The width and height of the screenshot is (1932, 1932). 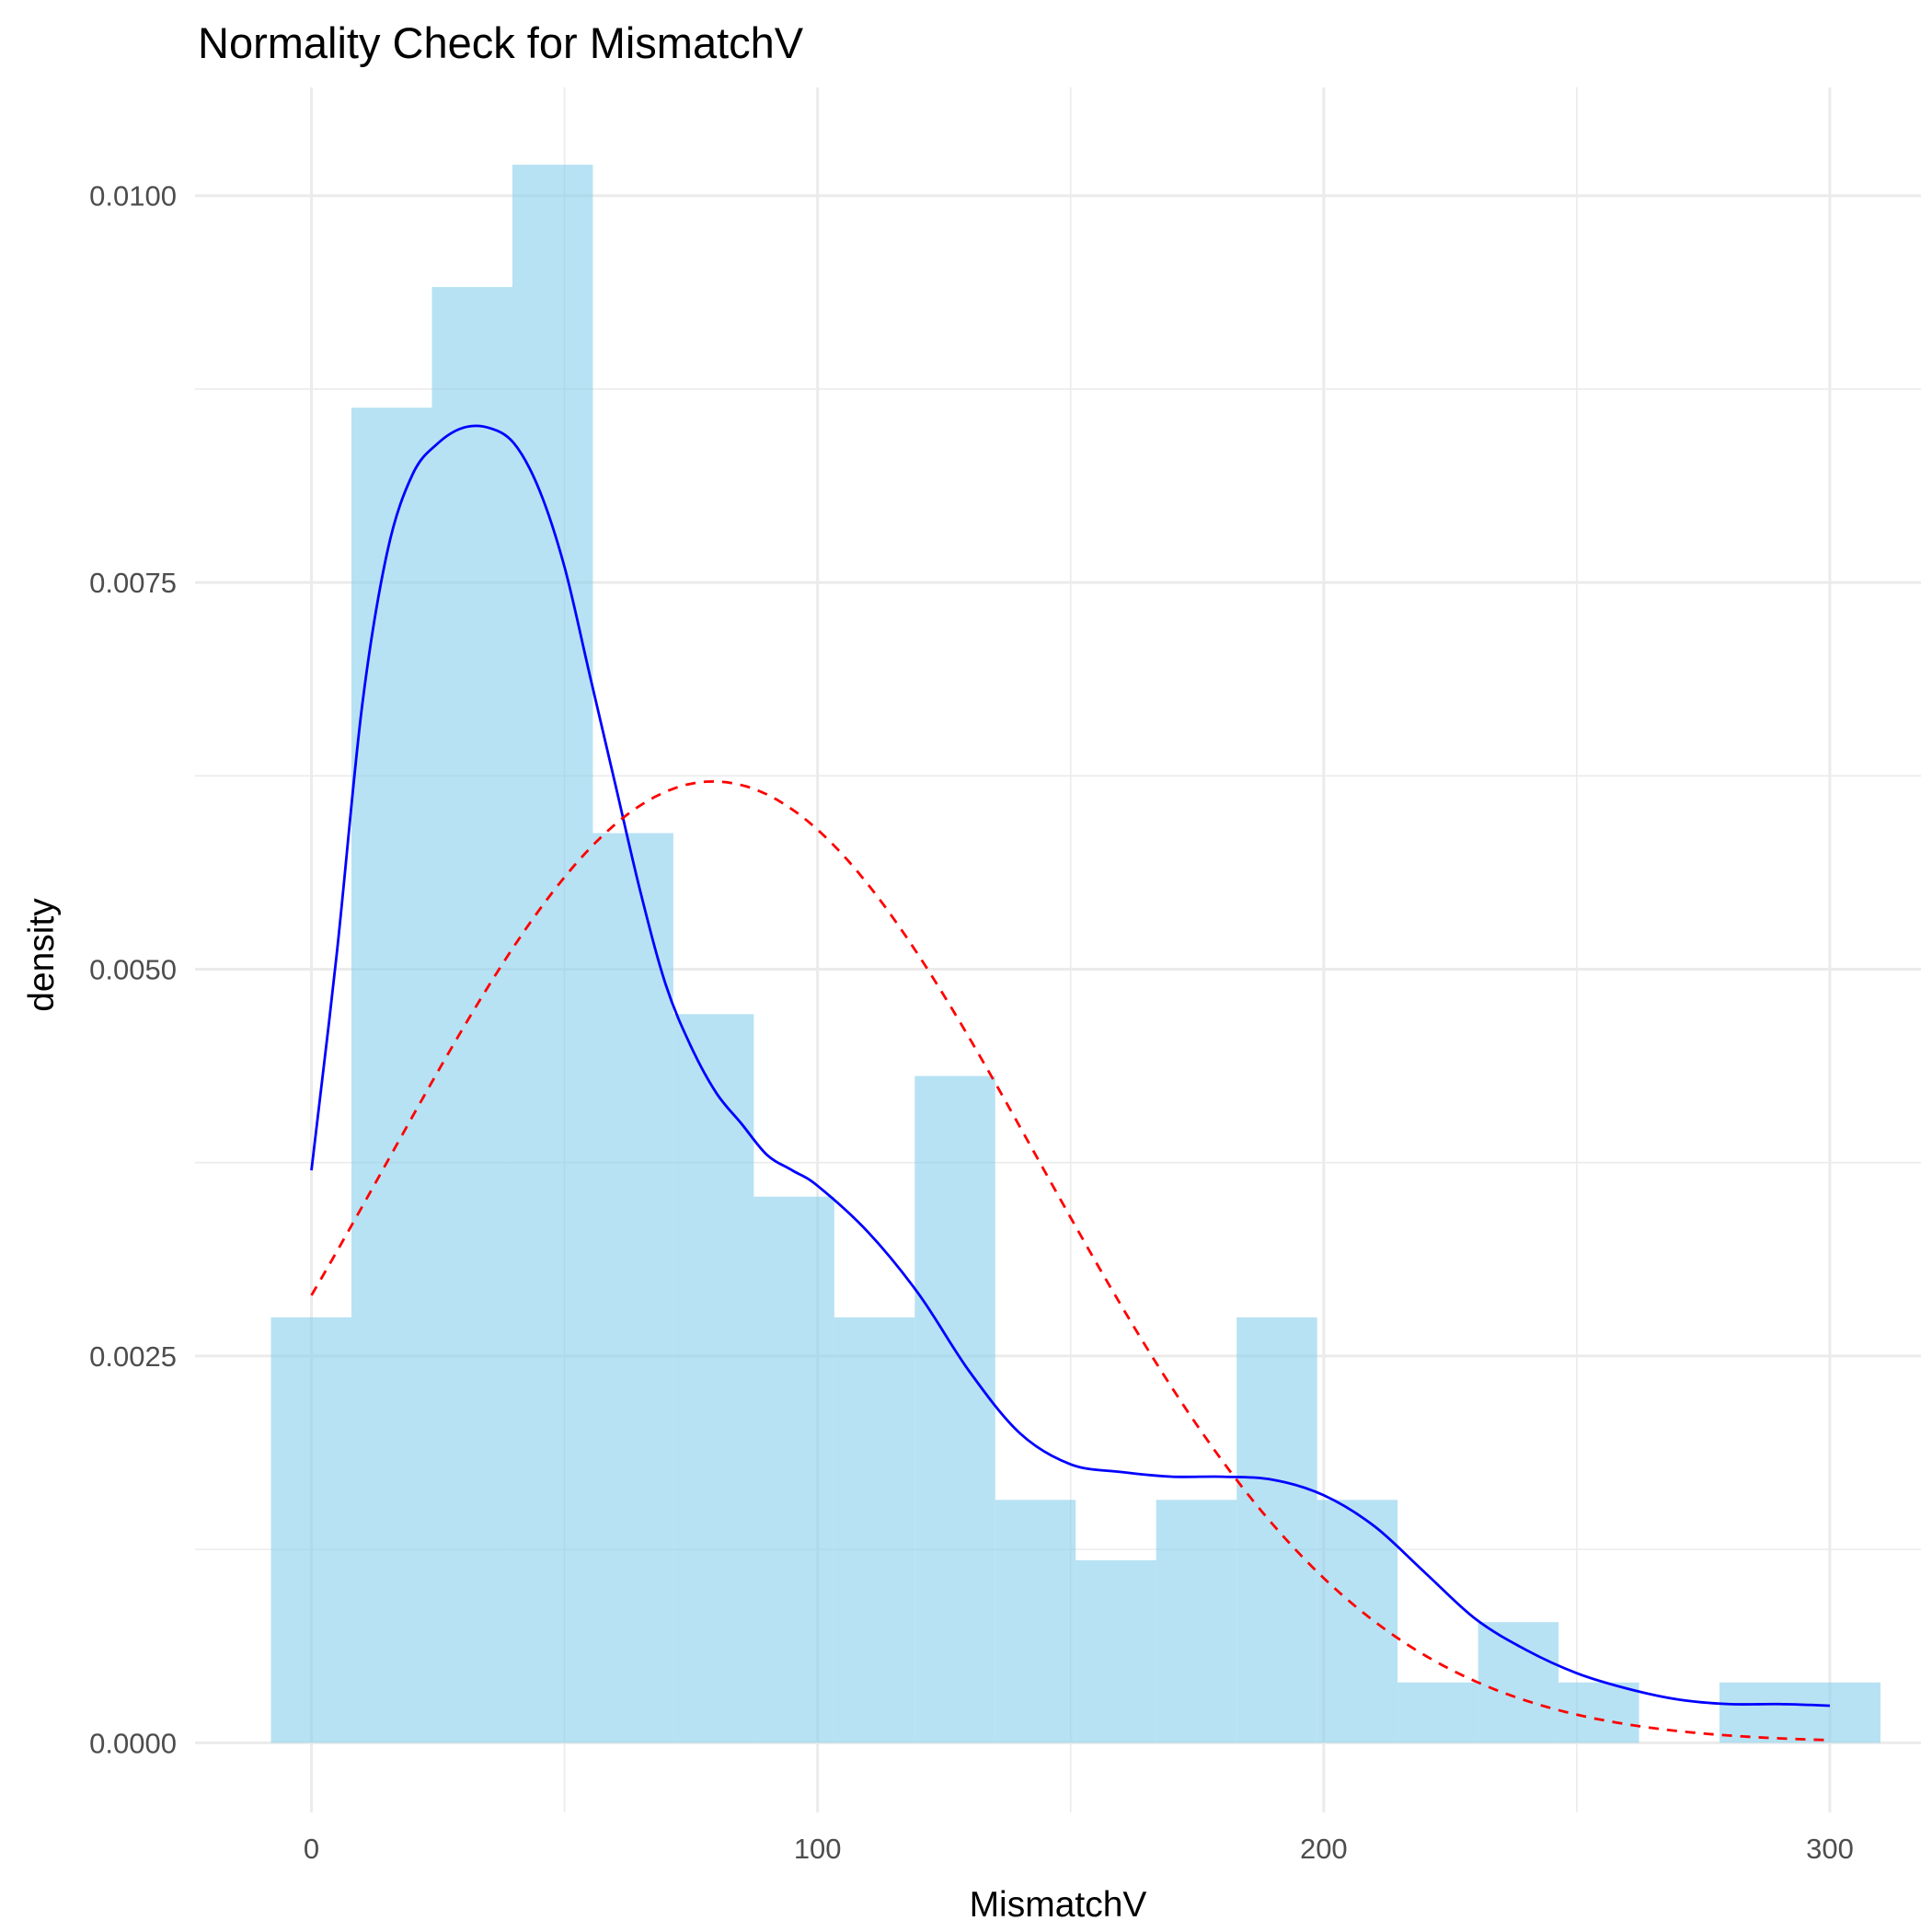 I want to click on y-tick-label: 0.0025, so click(x=133, y=1356).